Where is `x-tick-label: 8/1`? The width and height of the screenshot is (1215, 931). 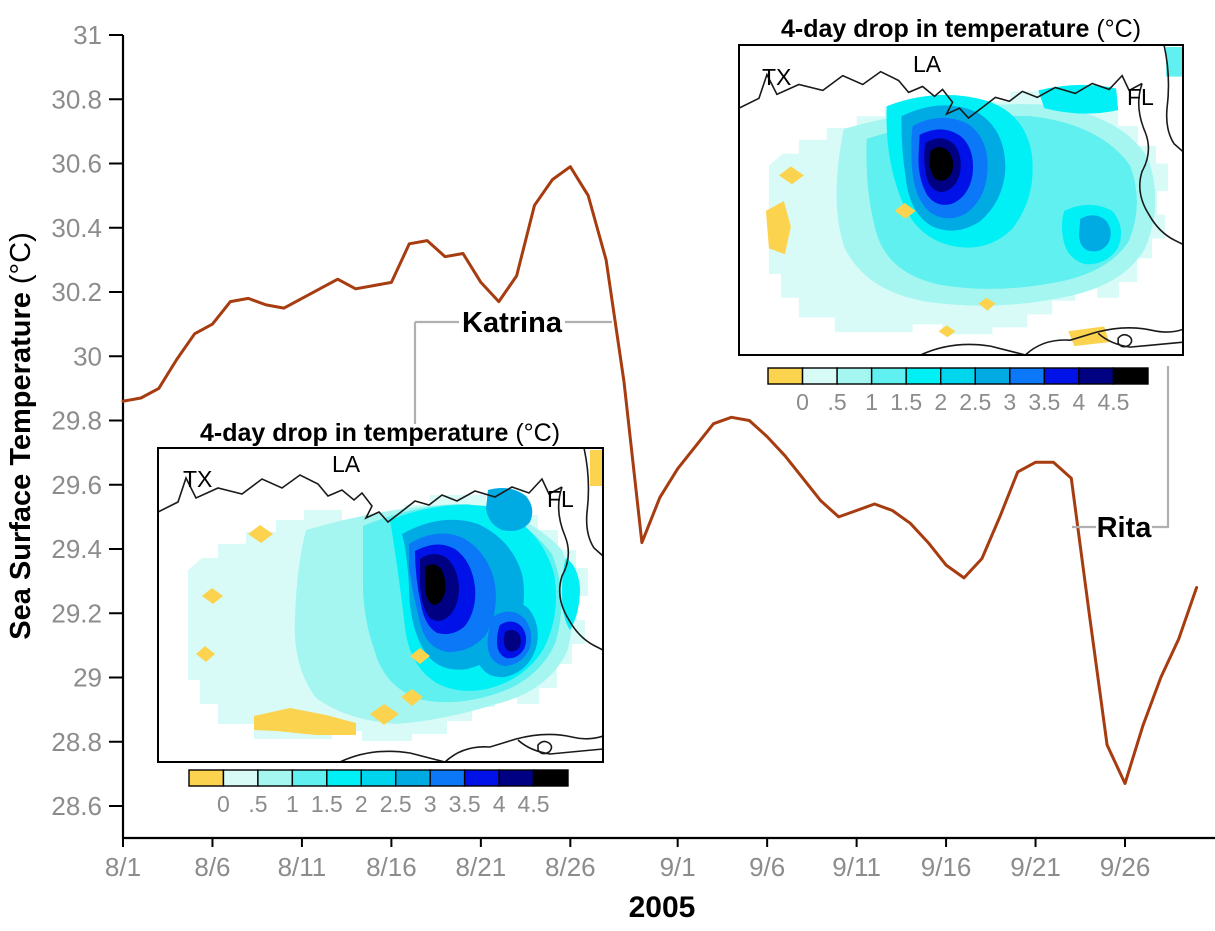
x-tick-label: 8/1 is located at coordinates (123, 867).